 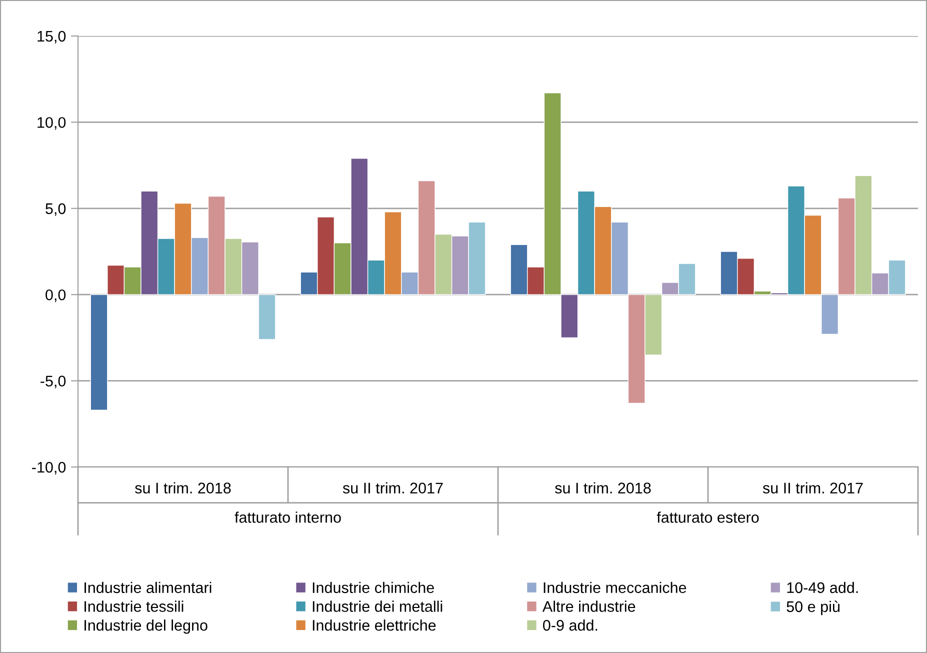 I want to click on legend-label: Industrie chimiche, so click(x=373, y=588).